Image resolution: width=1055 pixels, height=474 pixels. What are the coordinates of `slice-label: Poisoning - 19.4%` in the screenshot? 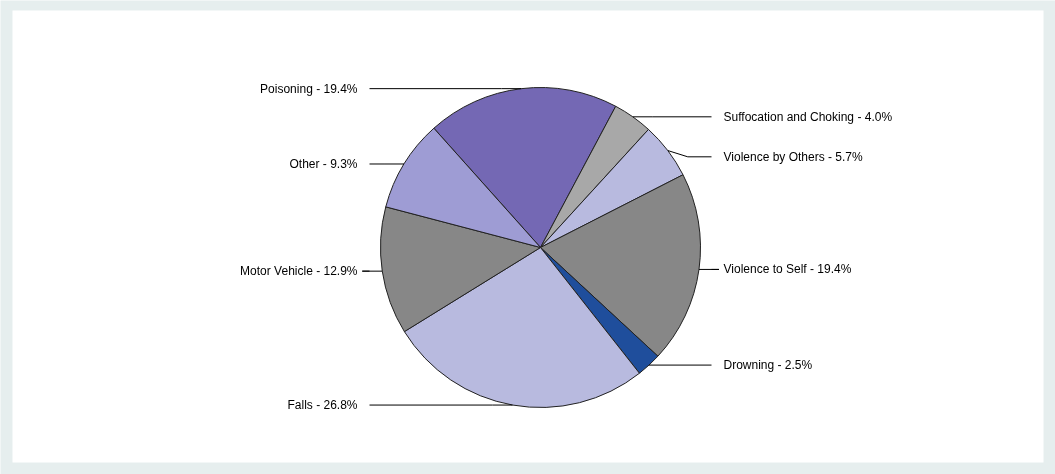 It's located at (309, 88).